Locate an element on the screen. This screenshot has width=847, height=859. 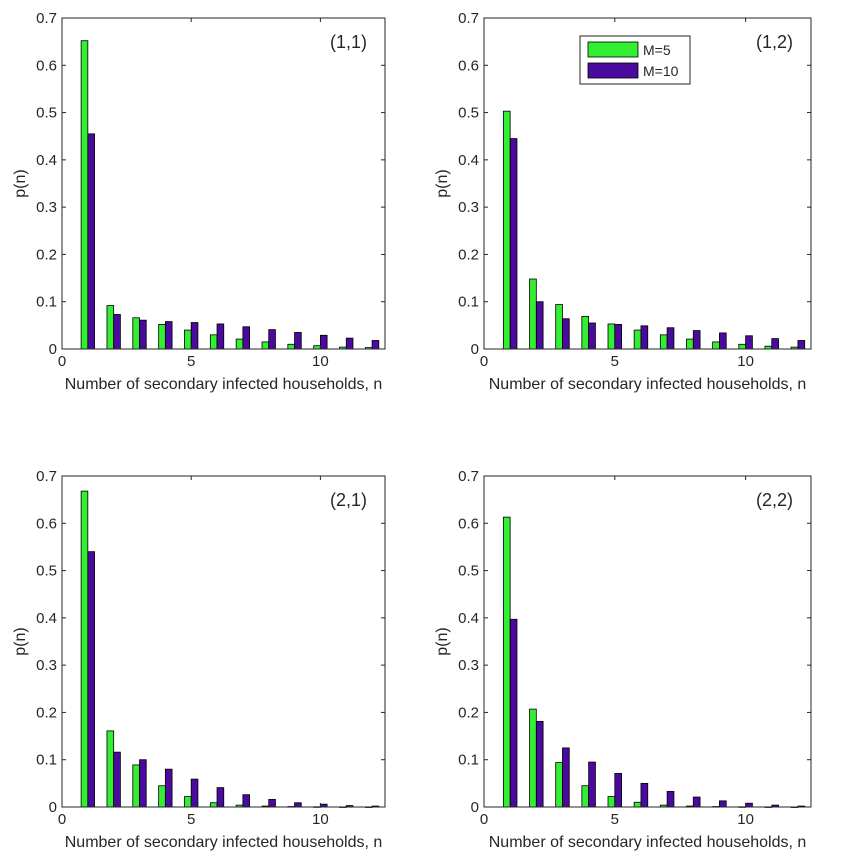
panel-label: (2,1) is located at coordinates (348, 500).